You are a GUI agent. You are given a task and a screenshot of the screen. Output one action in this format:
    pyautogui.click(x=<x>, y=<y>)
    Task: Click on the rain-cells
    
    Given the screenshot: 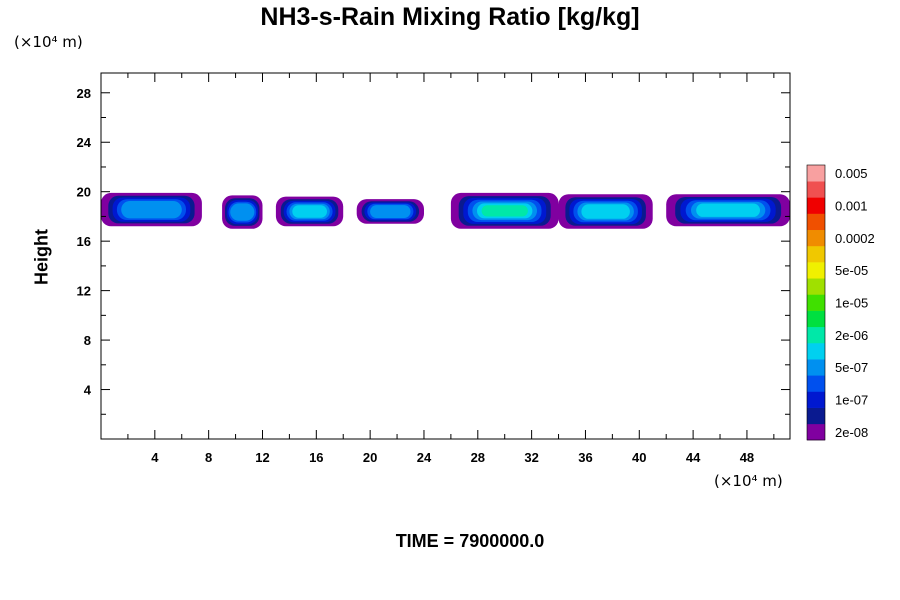 What is the action you would take?
    pyautogui.click(x=445, y=210)
    